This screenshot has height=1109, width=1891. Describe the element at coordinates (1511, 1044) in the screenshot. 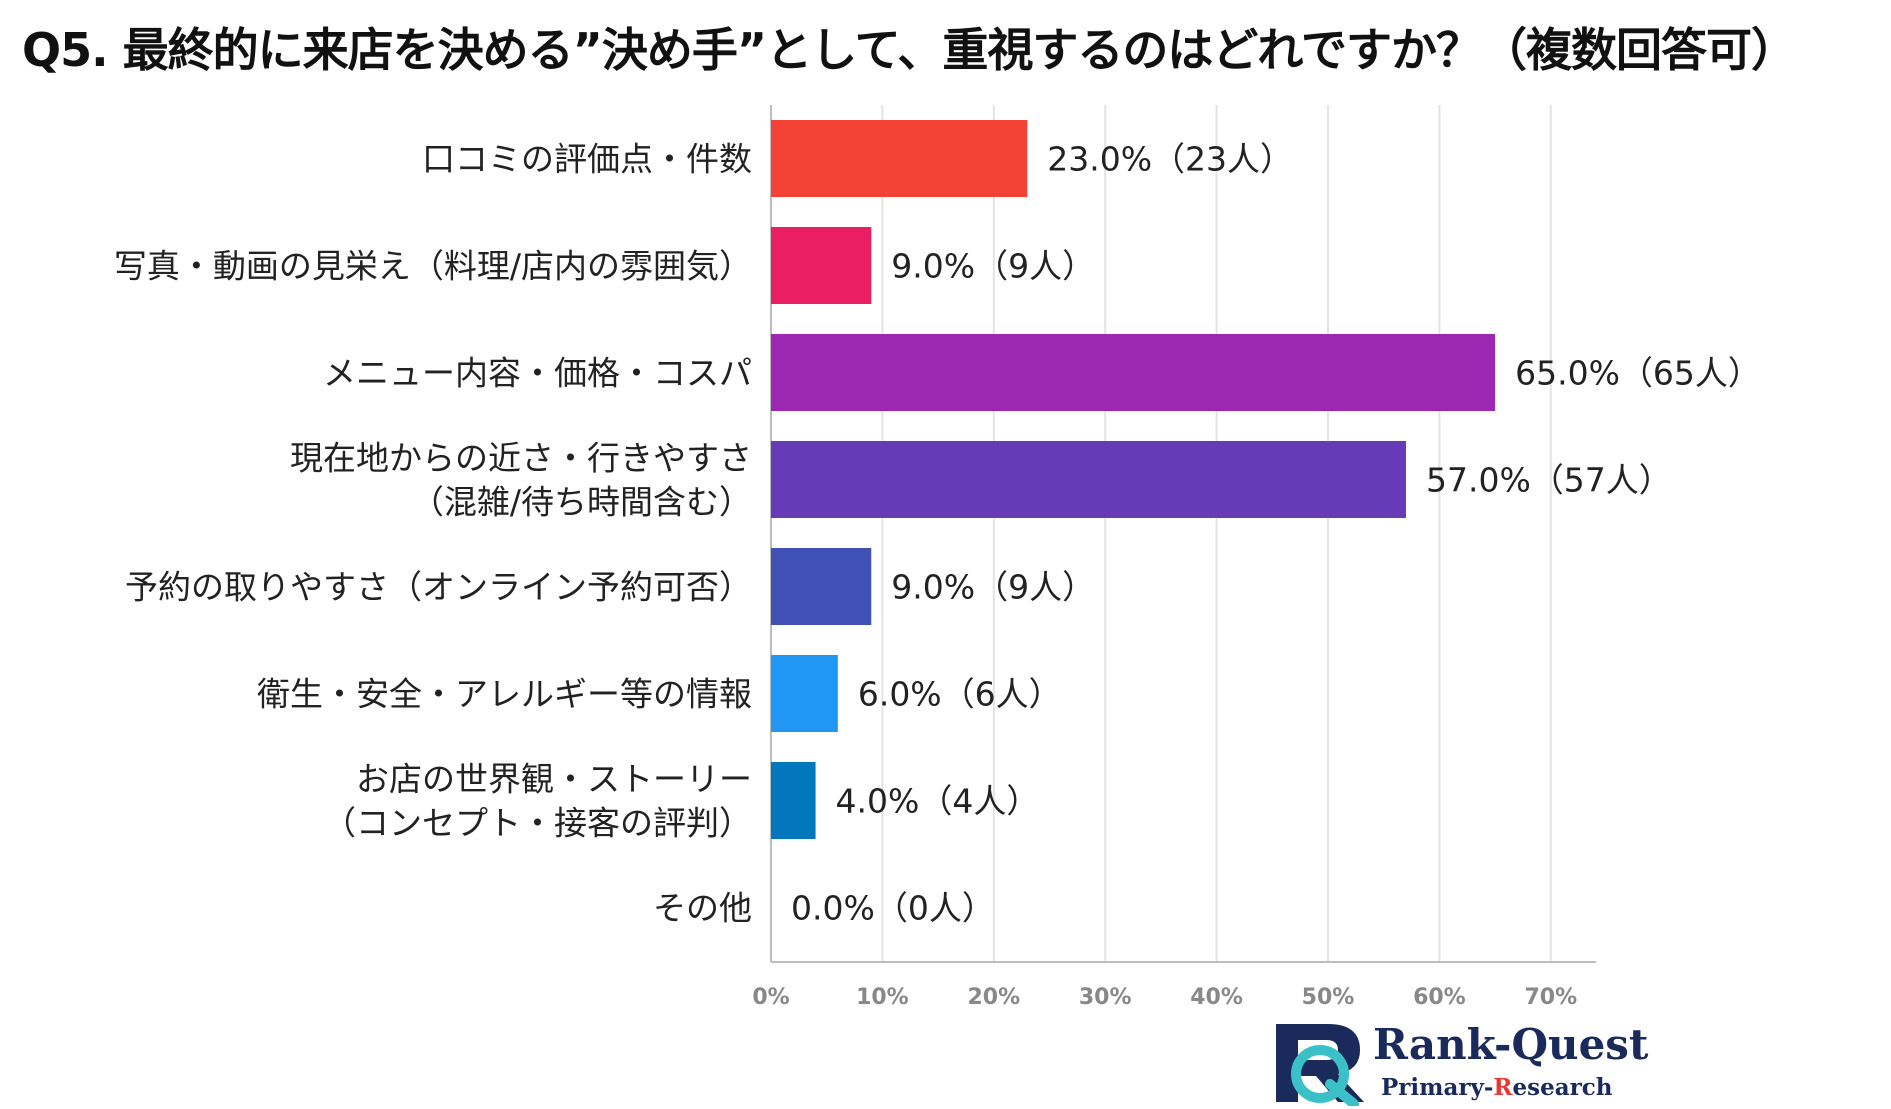

I see `brand-name: Rank-Quest` at that location.